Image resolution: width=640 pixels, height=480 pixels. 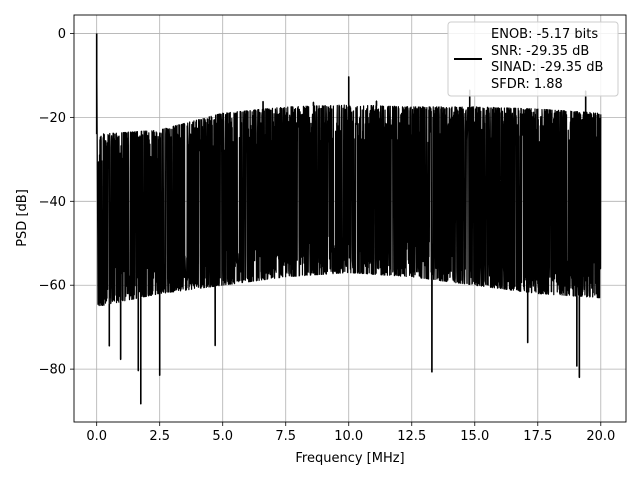 I want to click on x-tick-label: 15.0, so click(x=474, y=436).